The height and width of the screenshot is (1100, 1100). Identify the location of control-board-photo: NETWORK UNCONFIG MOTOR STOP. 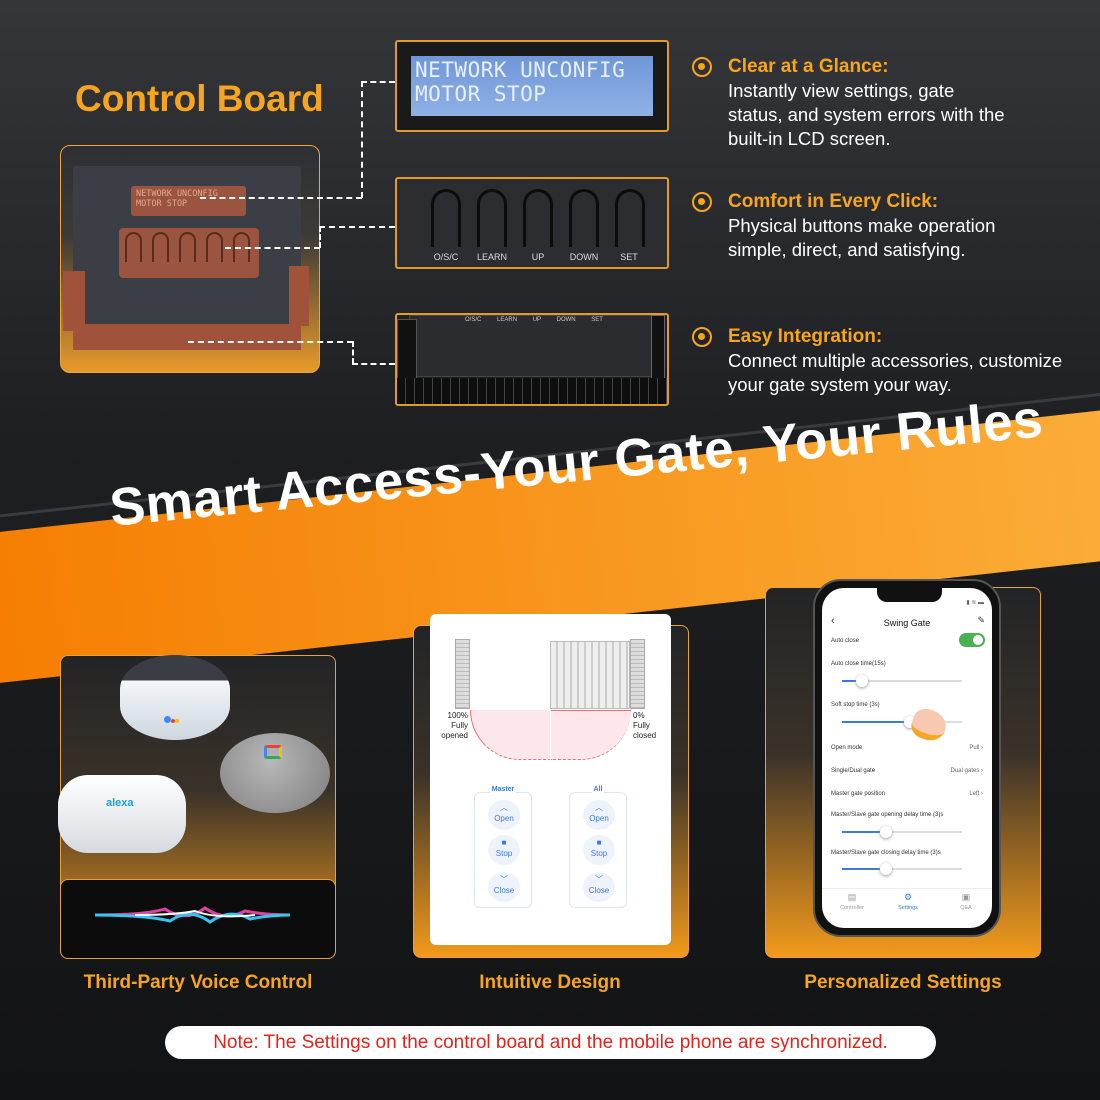
(190, 259).